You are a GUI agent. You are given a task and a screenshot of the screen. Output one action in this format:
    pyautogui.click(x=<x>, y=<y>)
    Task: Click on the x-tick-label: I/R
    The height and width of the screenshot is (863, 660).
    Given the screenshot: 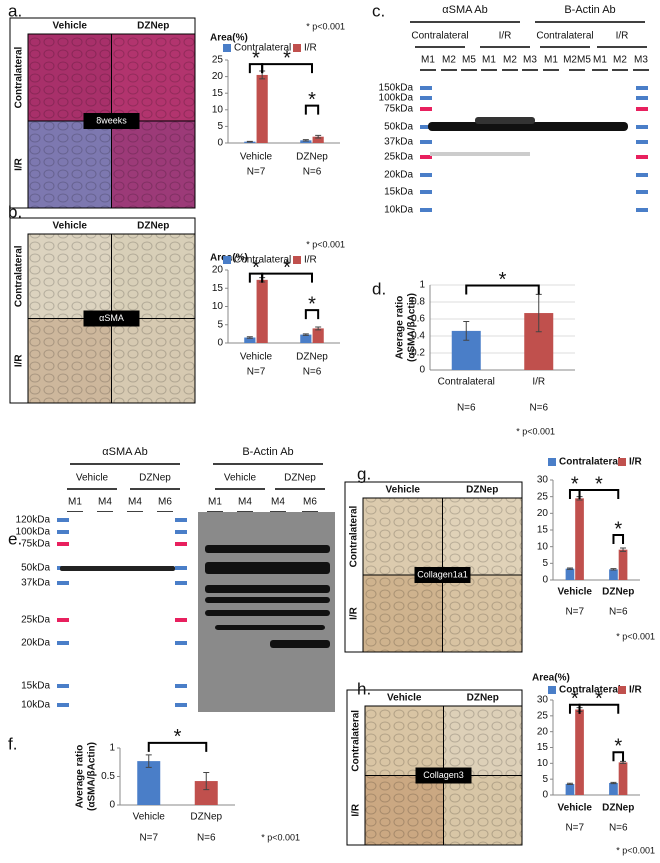 What is the action you would take?
    pyautogui.click(x=538, y=382)
    